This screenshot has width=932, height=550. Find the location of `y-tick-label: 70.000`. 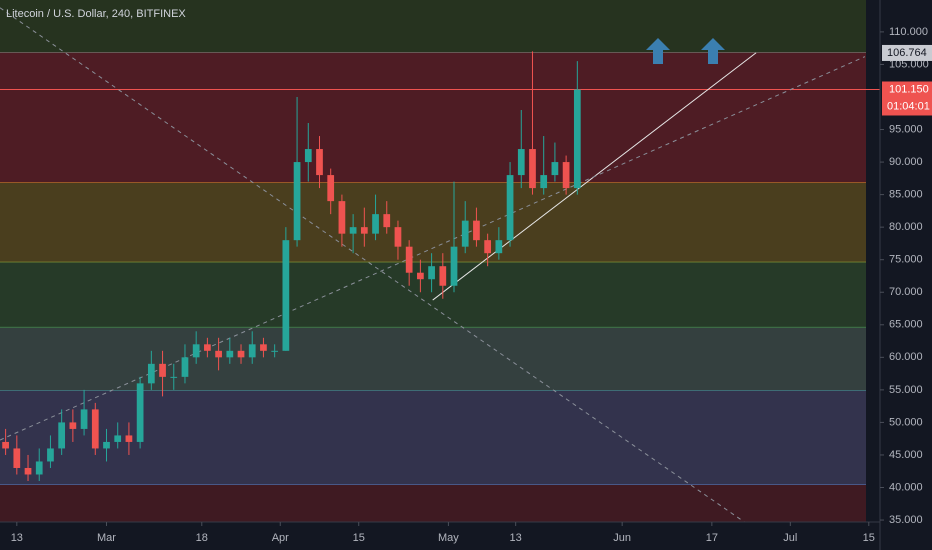

y-tick-label: 70.000 is located at coordinates (906, 292).